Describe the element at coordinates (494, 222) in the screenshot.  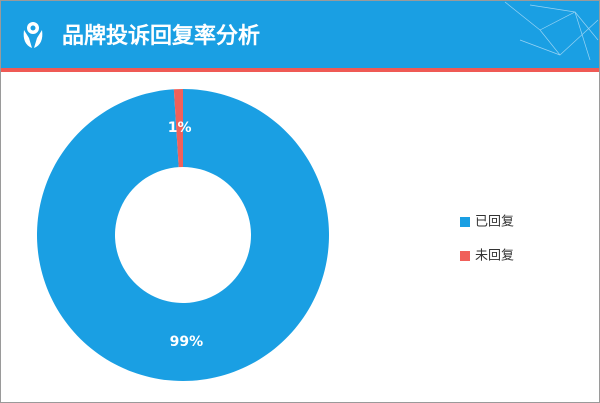
I see `legend-label: 已回复` at that location.